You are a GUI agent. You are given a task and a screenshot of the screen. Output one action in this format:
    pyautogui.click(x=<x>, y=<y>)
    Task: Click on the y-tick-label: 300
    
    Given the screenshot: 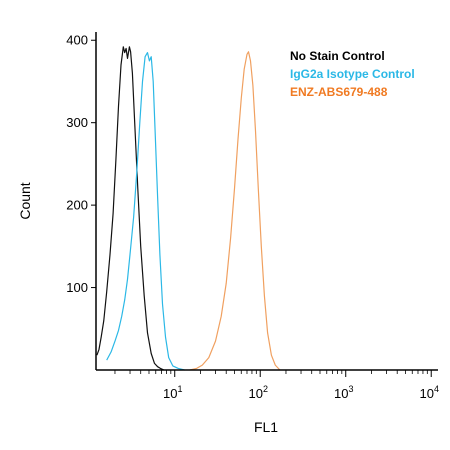 What is the action you would take?
    pyautogui.click(x=77, y=122)
    